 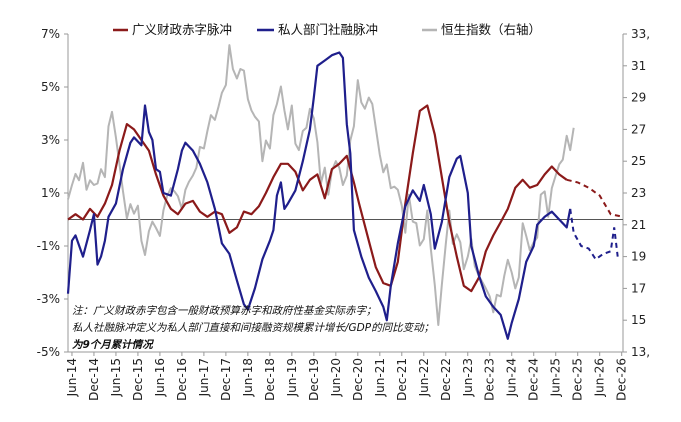 I want to click on x-tick-label: Dec-18, so click(x=270, y=379).